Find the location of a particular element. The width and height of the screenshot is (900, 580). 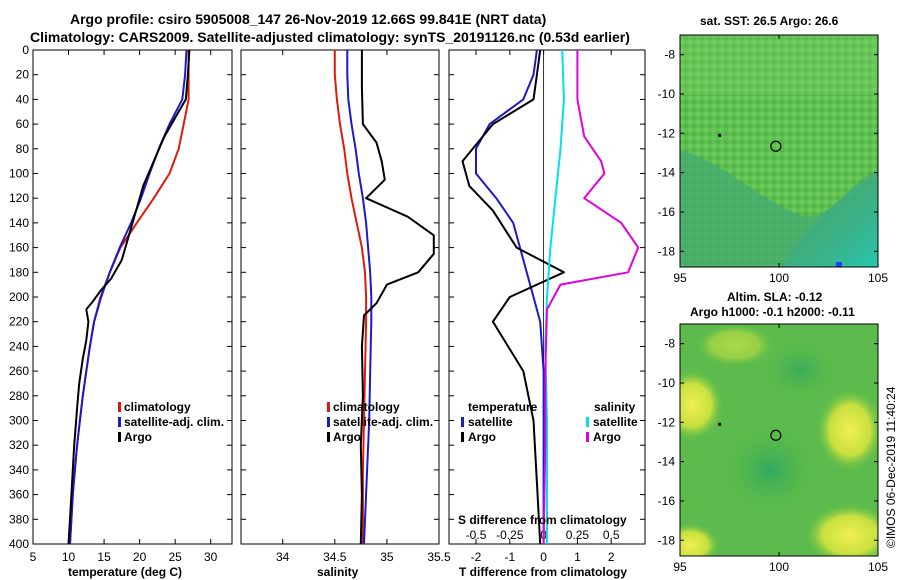

x-tick-label: 1 is located at coordinates (577, 557).